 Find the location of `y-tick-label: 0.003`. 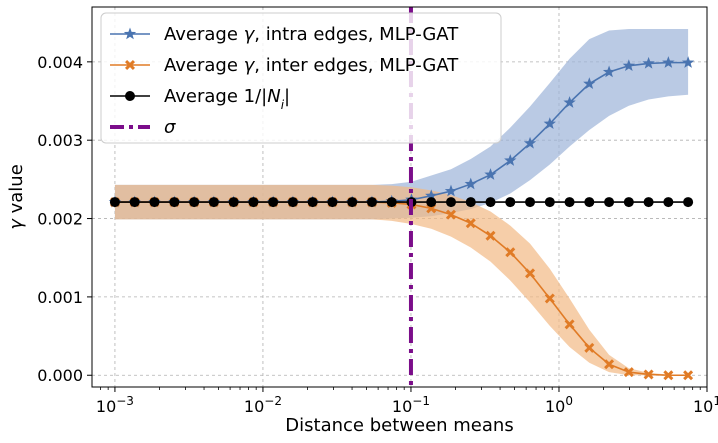

y-tick-label: 0.003 is located at coordinates (60, 140).